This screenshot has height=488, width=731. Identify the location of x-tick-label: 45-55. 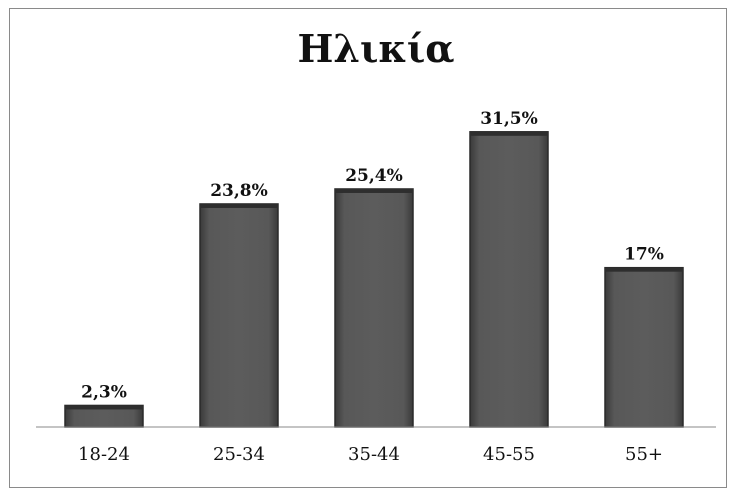
(509, 454).